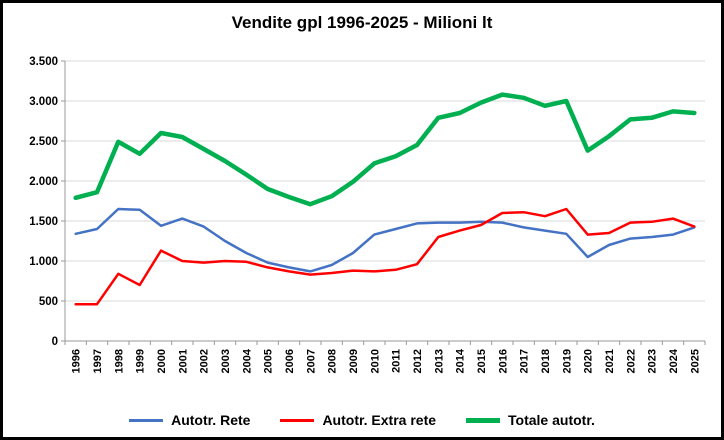 Image resolution: width=724 pixels, height=440 pixels. What do you see at coordinates (418, 361) in the screenshot?
I see `x-tick-label: 2012` at bounding box center [418, 361].